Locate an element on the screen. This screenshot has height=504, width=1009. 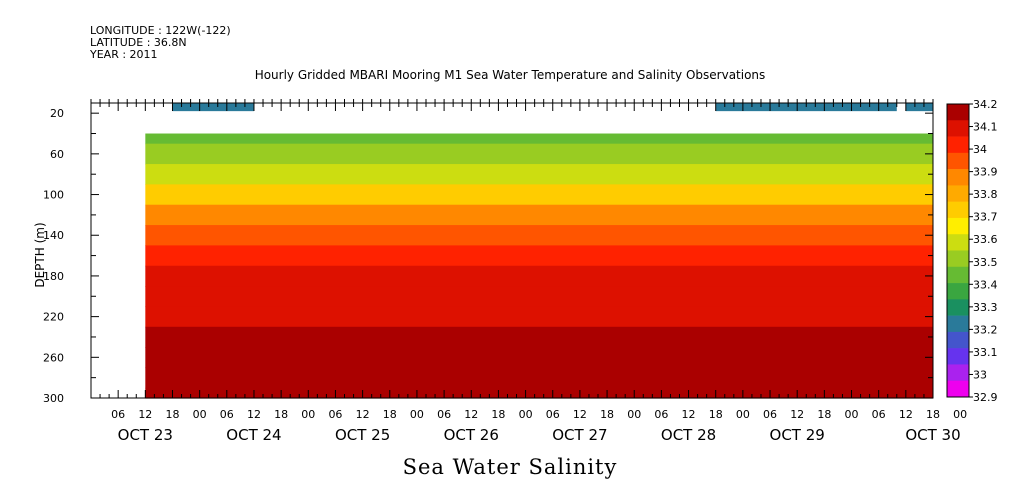
y-tick-label: 20 is located at coordinates (57, 113).